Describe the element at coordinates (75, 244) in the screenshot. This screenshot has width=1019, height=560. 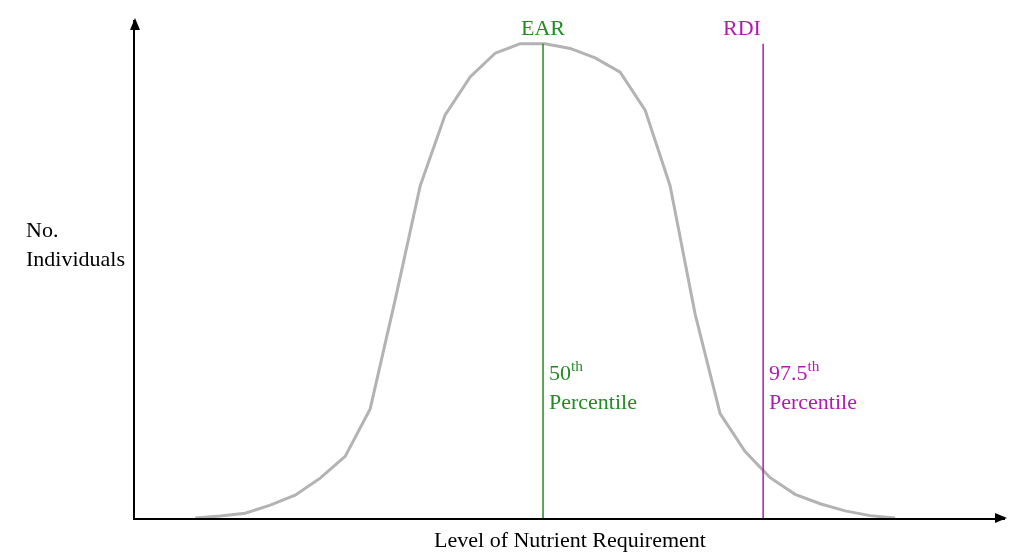
I see `y-axis-title: No. Individuals` at that location.